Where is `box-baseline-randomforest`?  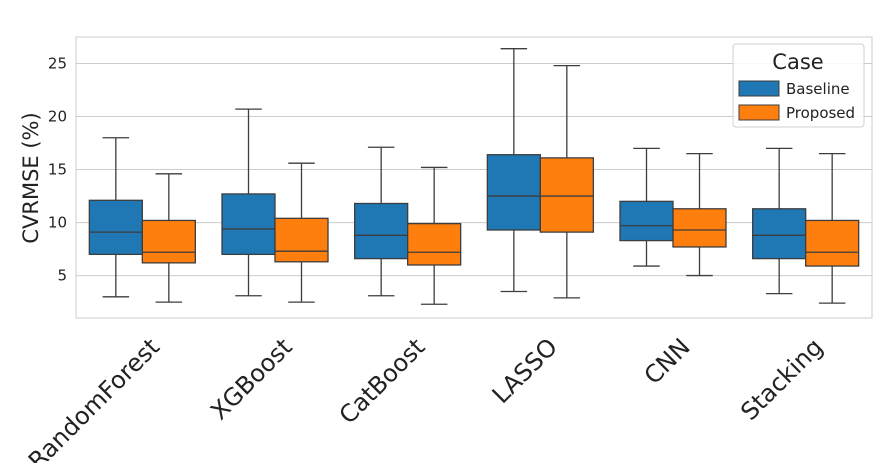
box-baseline-randomforest is located at coordinates (115, 217).